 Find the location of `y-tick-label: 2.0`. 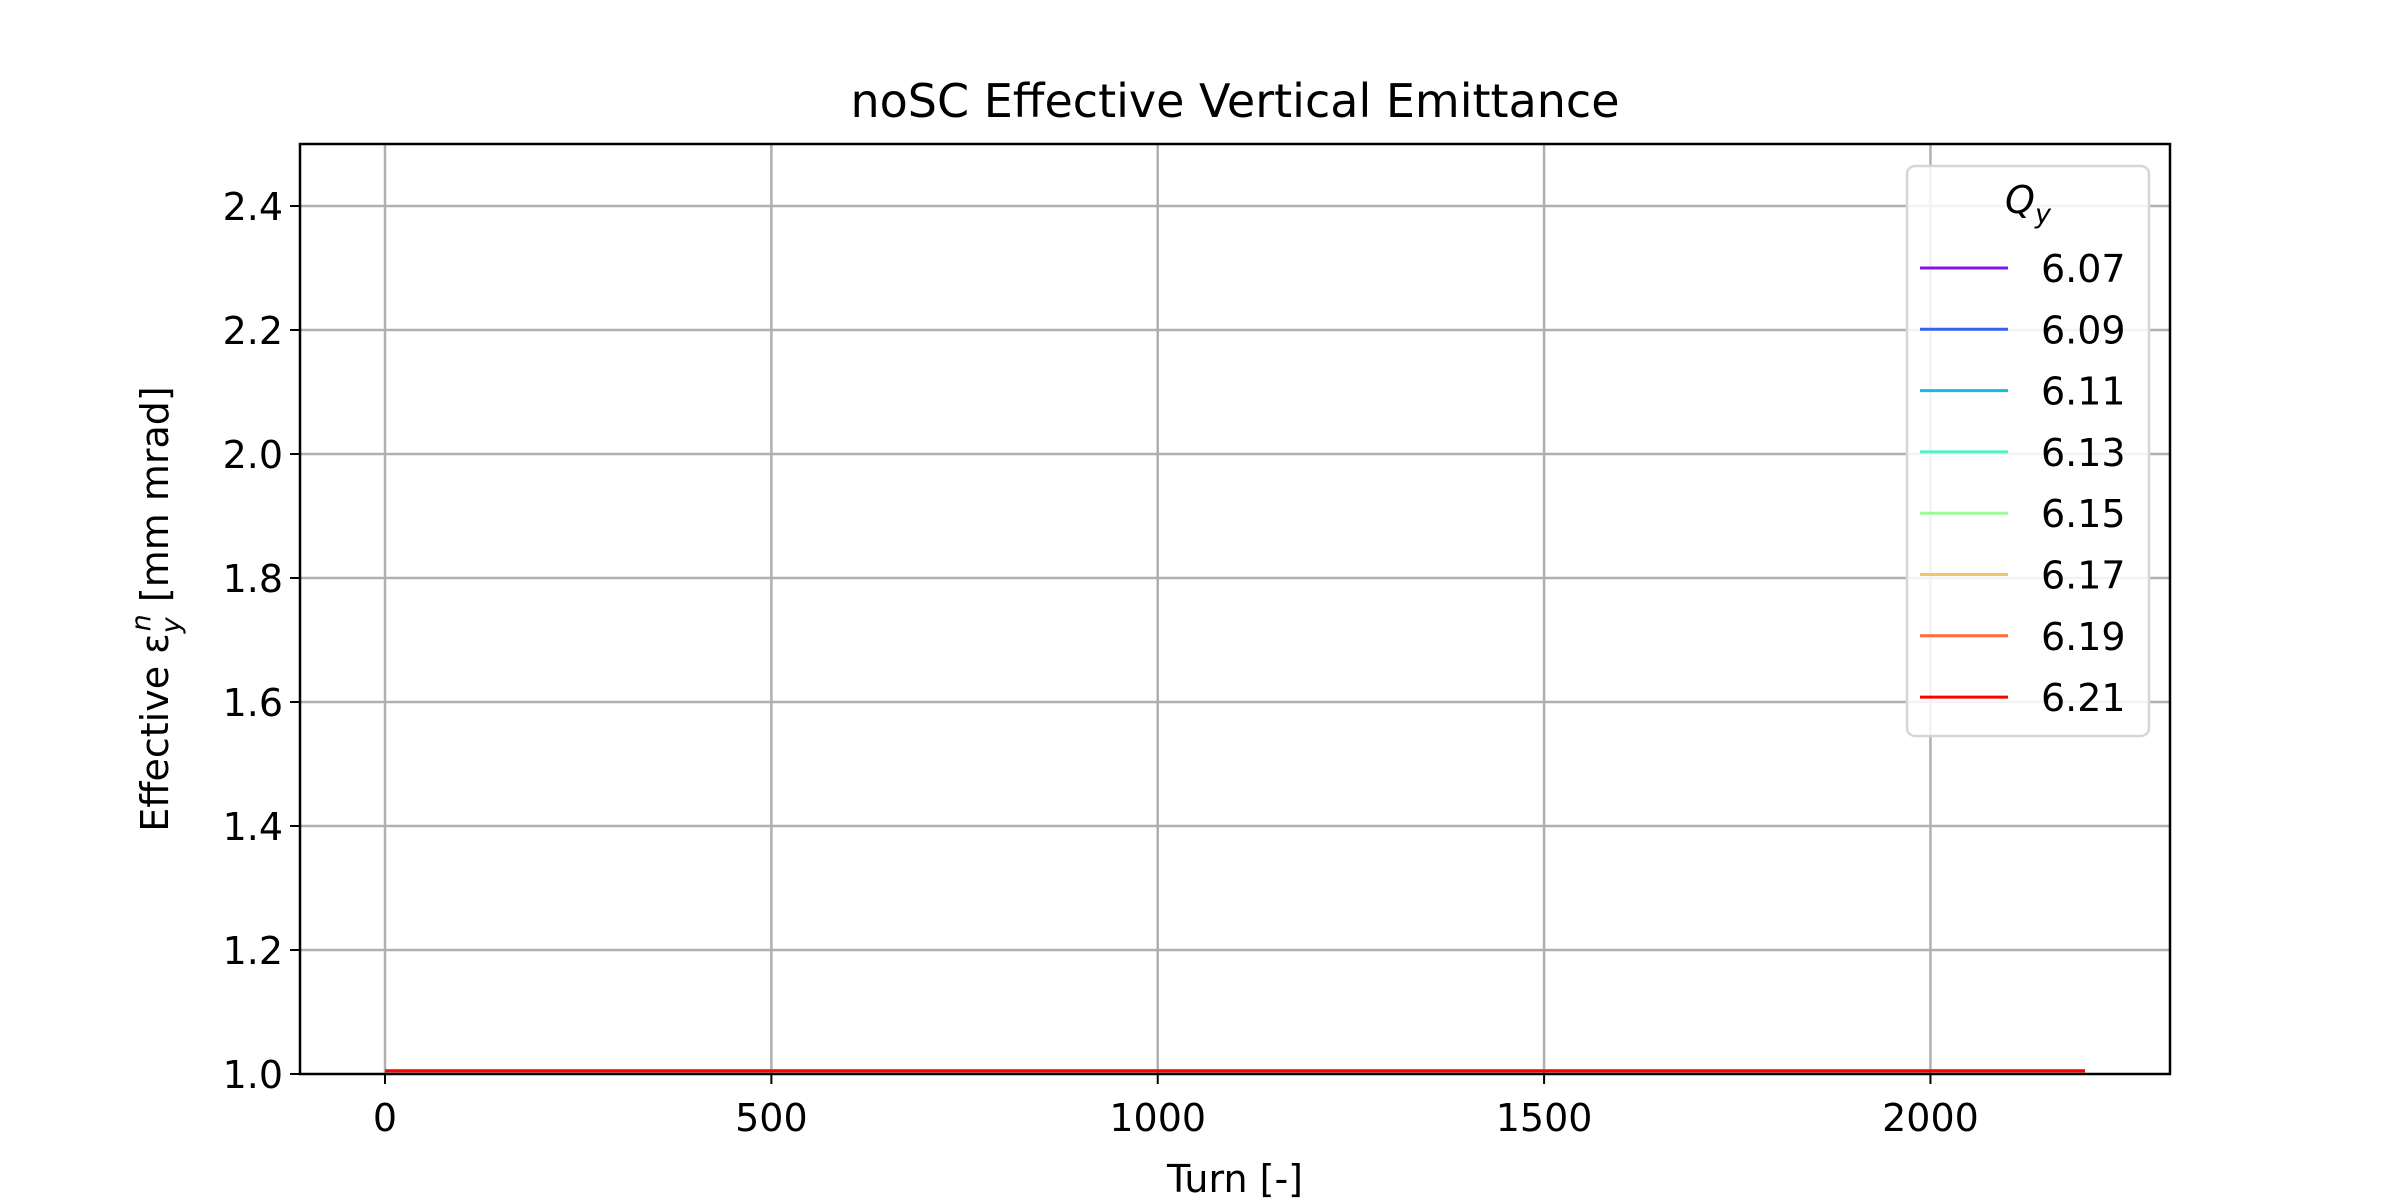

y-tick-label: 2.0 is located at coordinates (253, 455).